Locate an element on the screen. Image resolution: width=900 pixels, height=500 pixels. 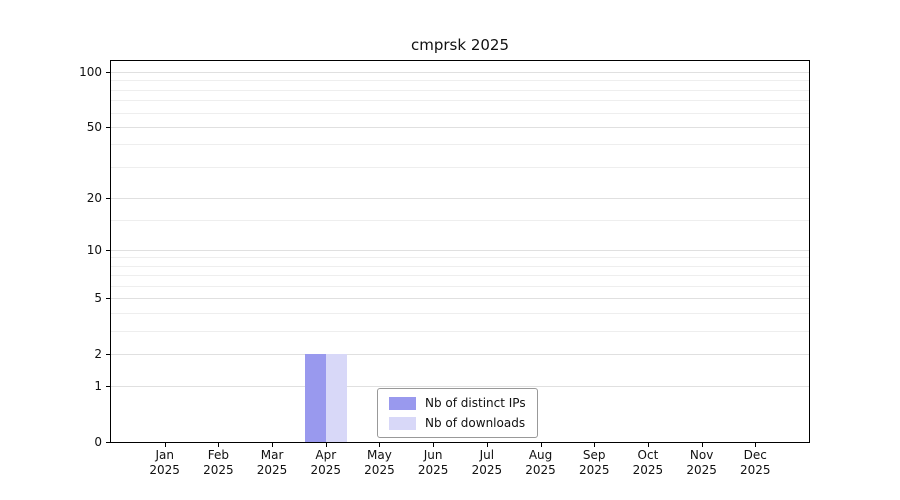
y-tick-label: 1 is located at coordinates (98, 386).